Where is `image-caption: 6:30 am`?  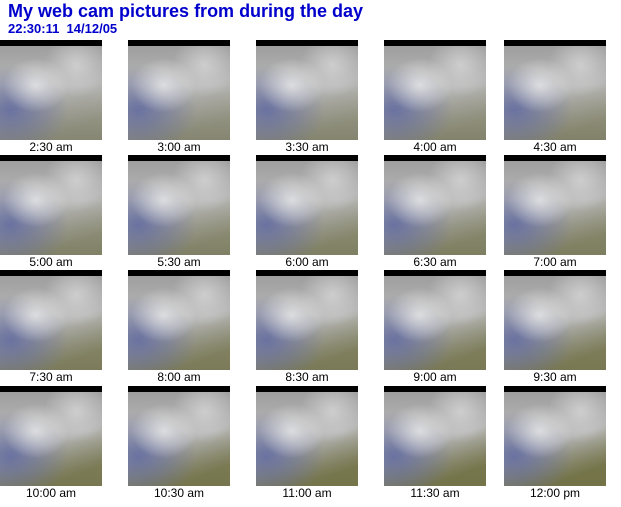 image-caption: 6:30 am is located at coordinates (435, 262).